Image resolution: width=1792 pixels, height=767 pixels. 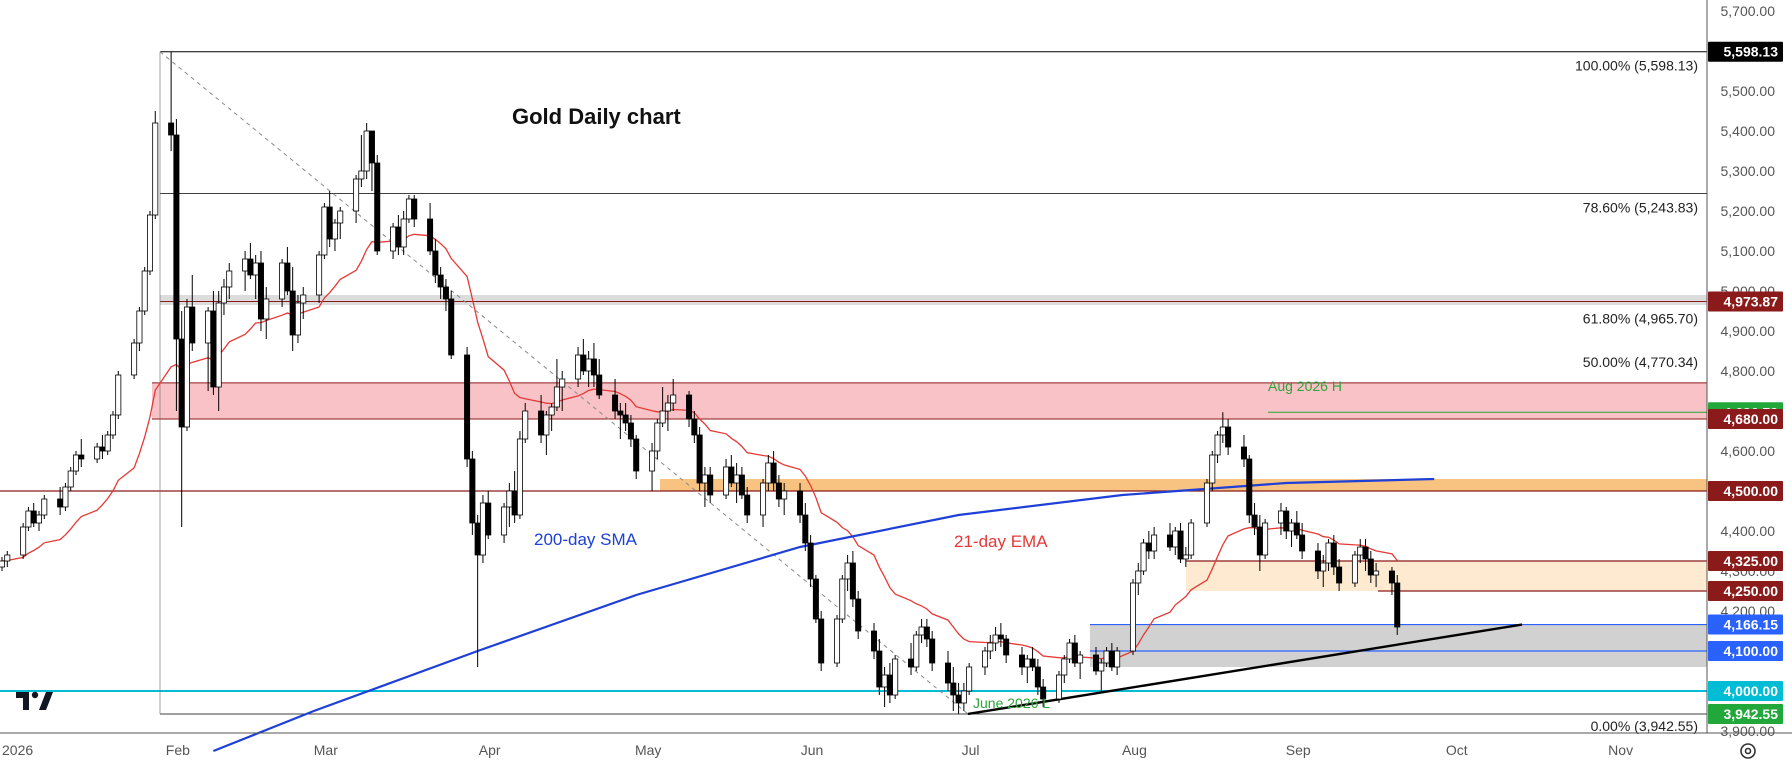 What do you see at coordinates (1748, 91) in the screenshot?
I see `y-tick-label: 5,500.00` at bounding box center [1748, 91].